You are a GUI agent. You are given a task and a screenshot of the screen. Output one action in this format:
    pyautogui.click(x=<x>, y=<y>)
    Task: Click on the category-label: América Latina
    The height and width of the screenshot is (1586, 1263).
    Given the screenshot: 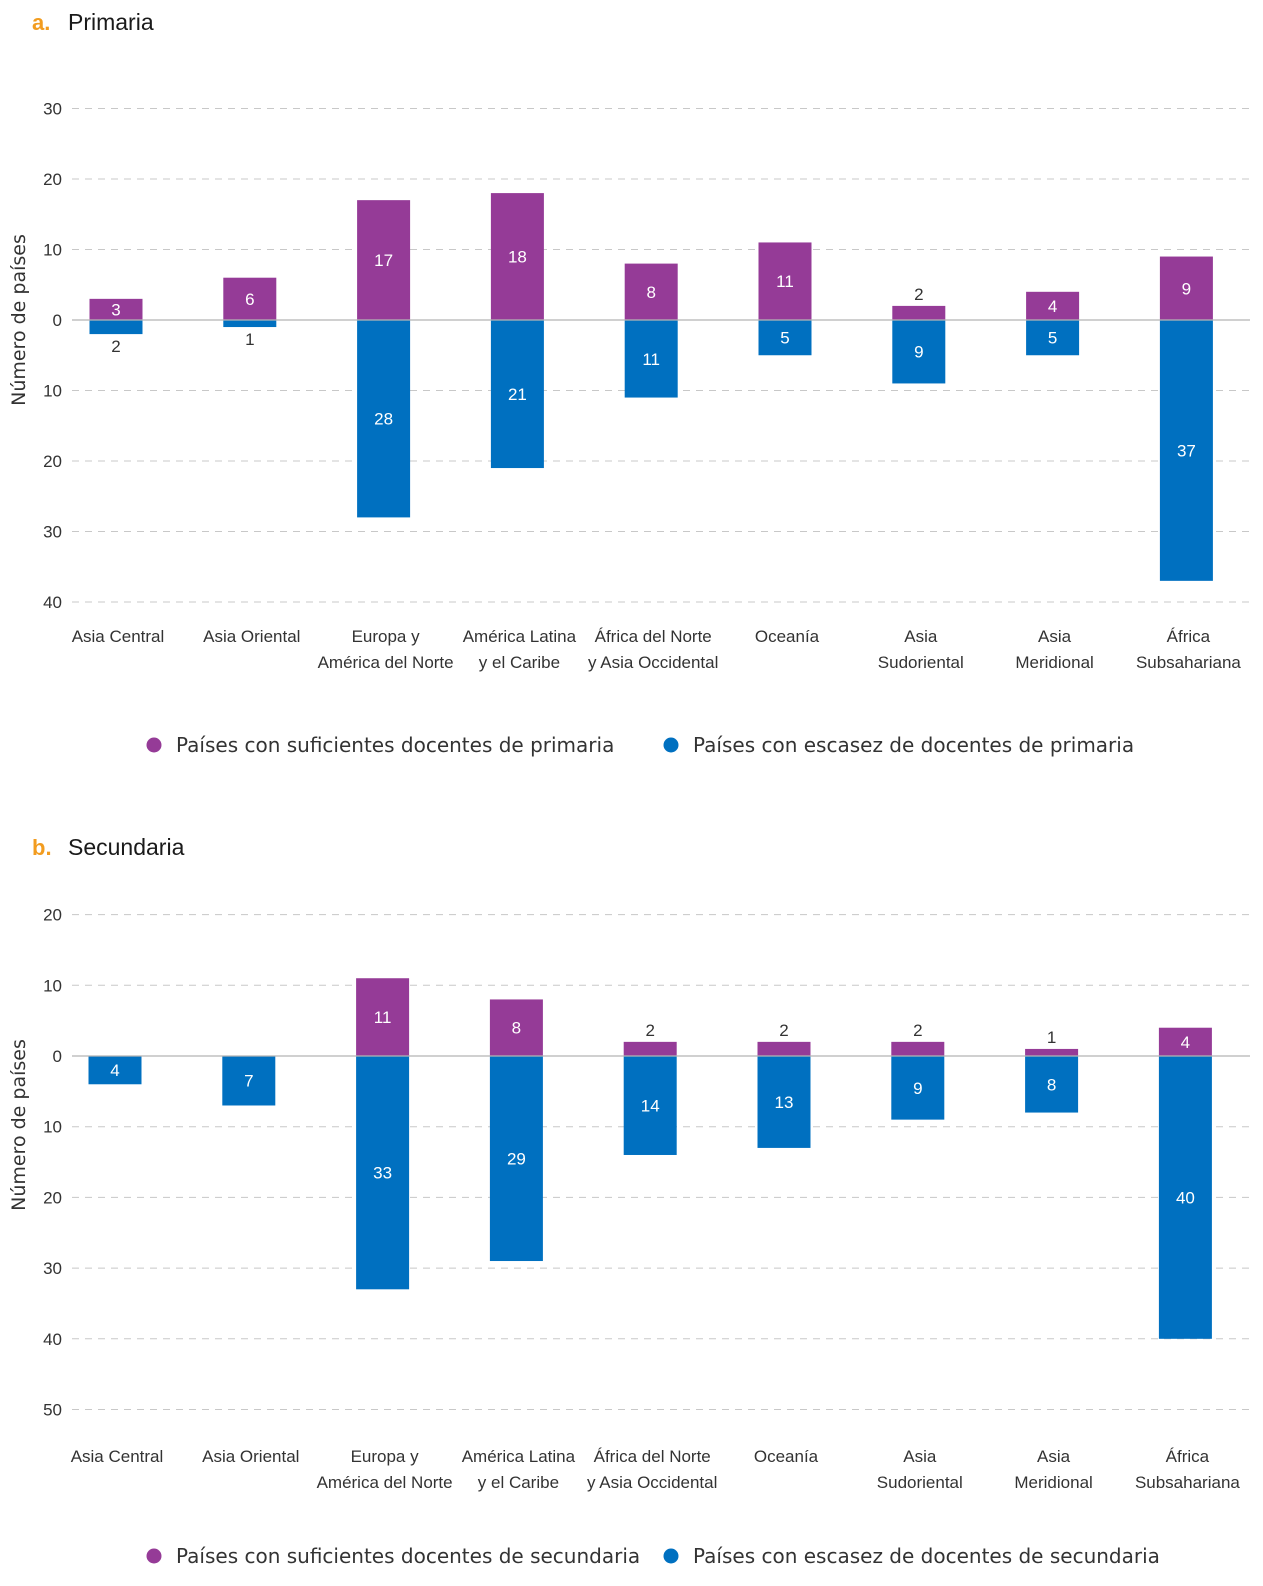 What is the action you would take?
    pyautogui.click(x=519, y=1456)
    